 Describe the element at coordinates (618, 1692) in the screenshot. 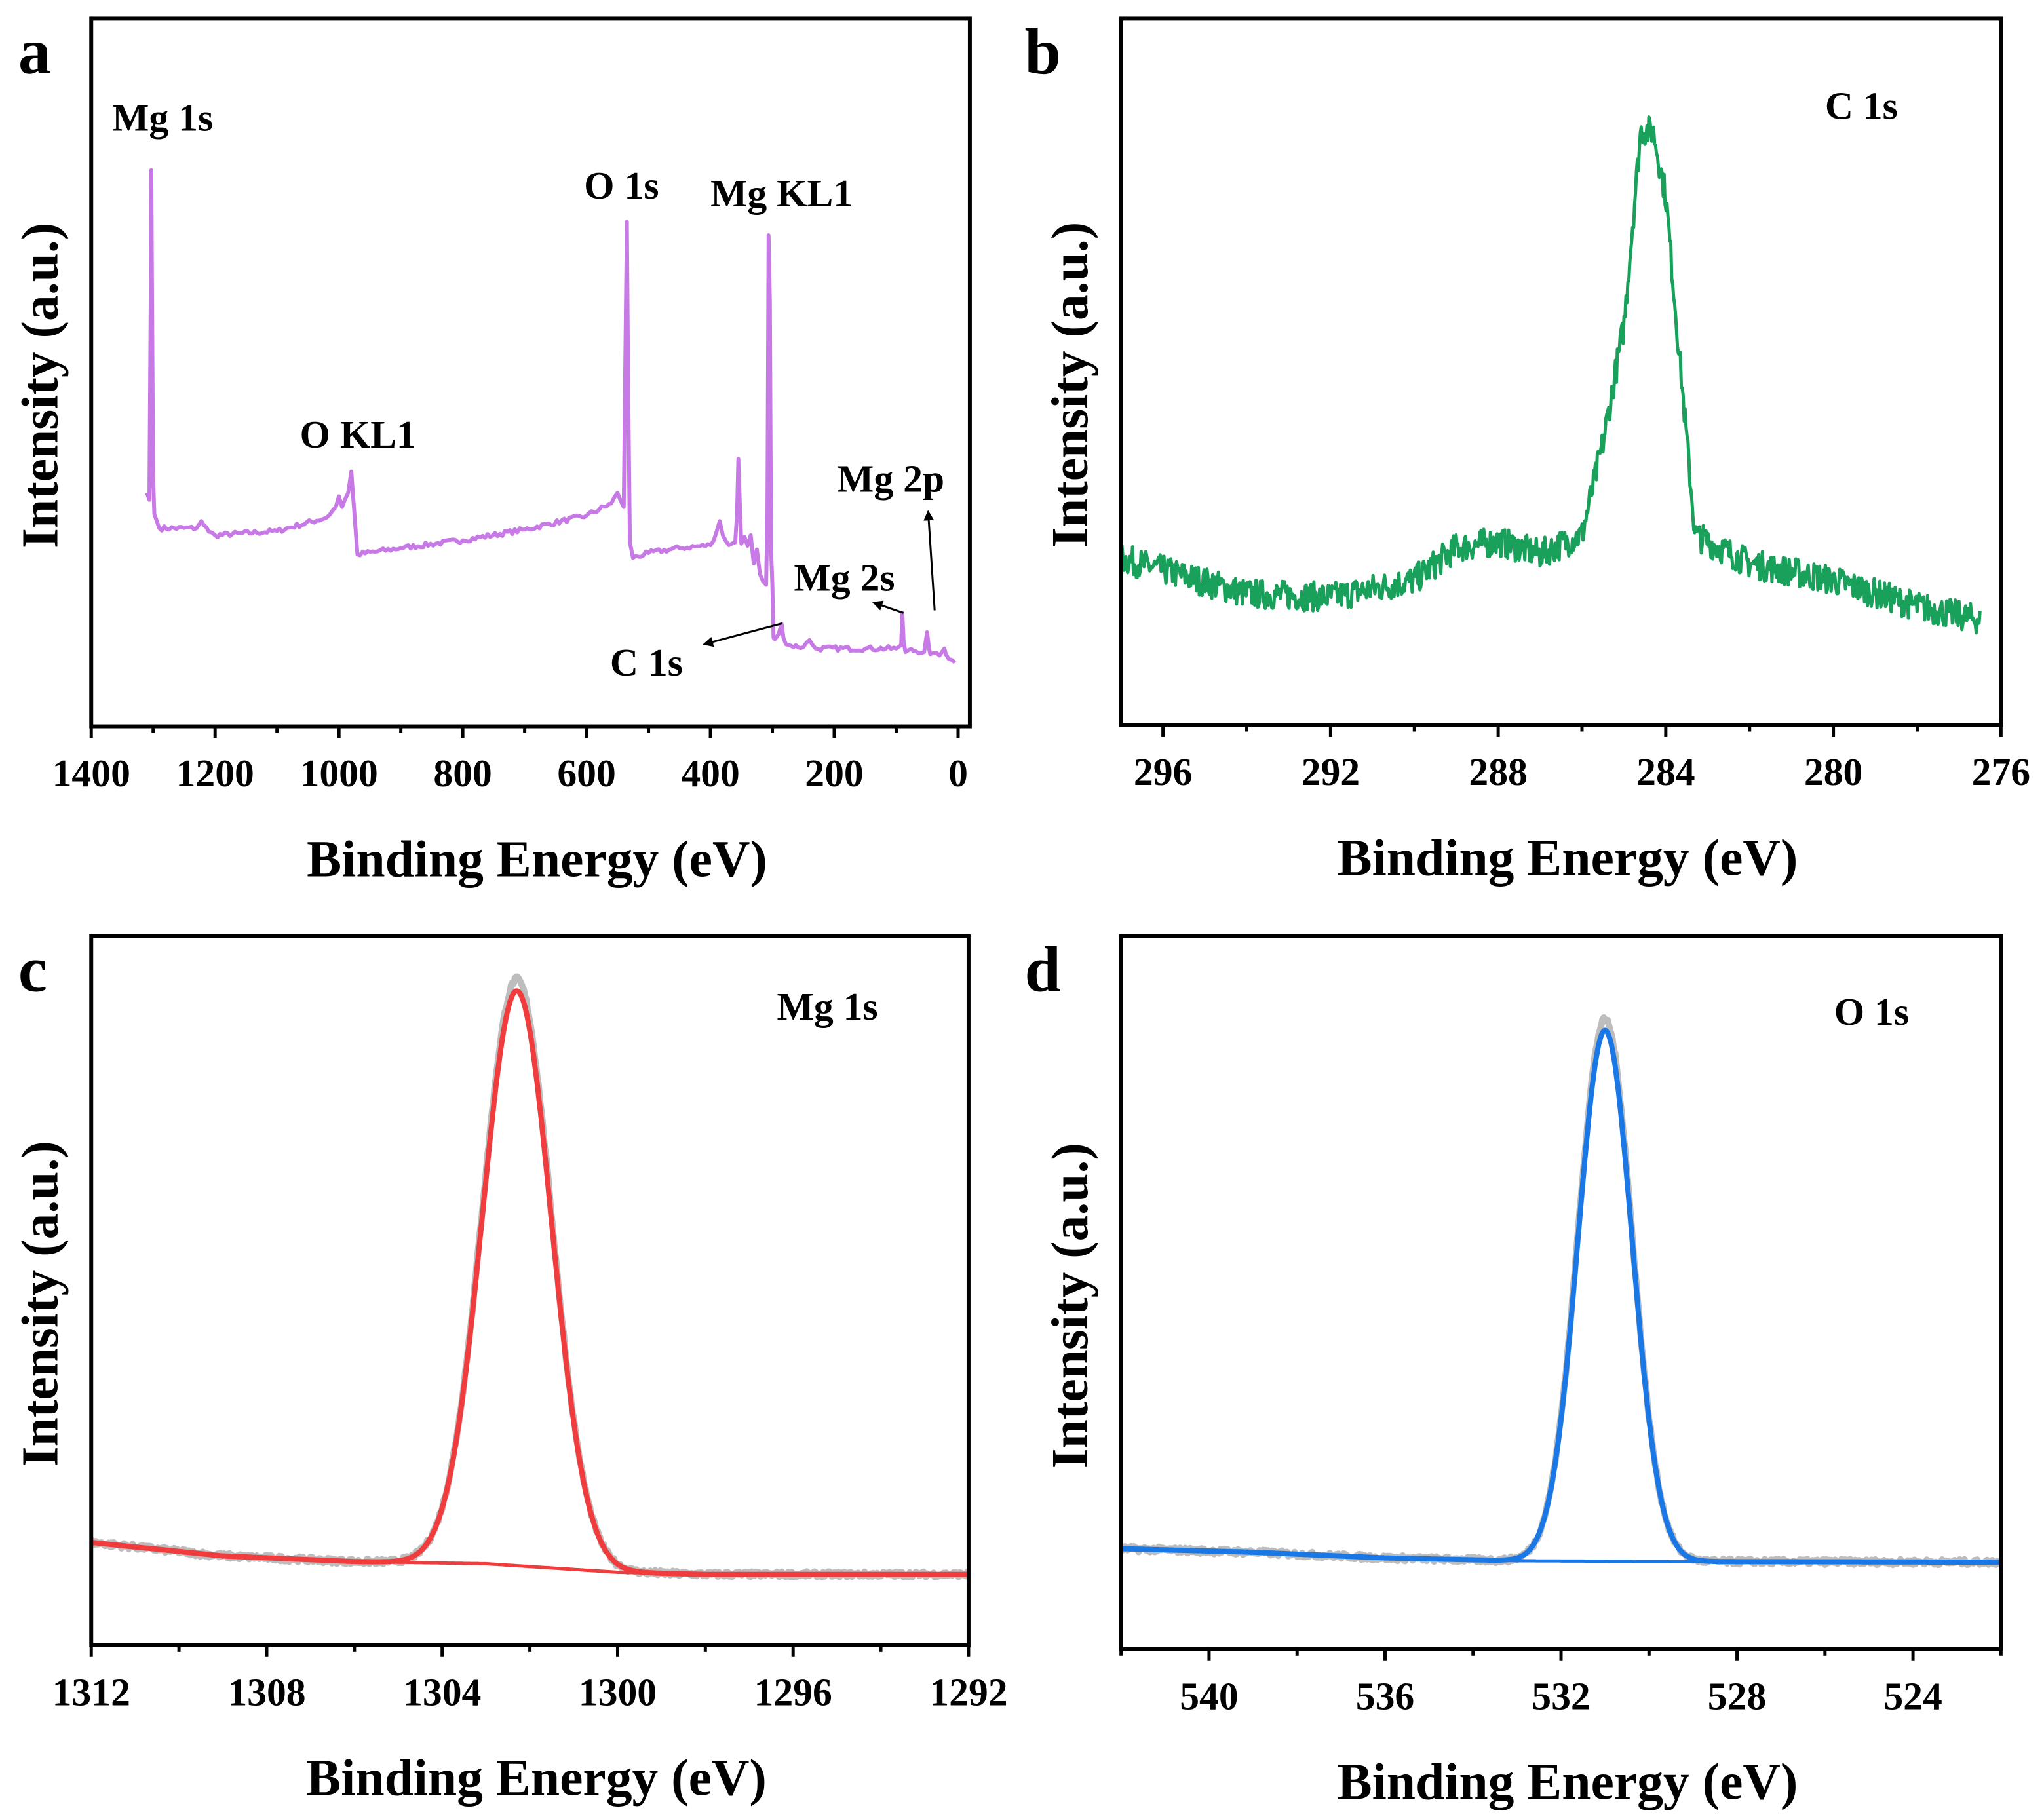

I see `x-tick-label: 1300` at that location.